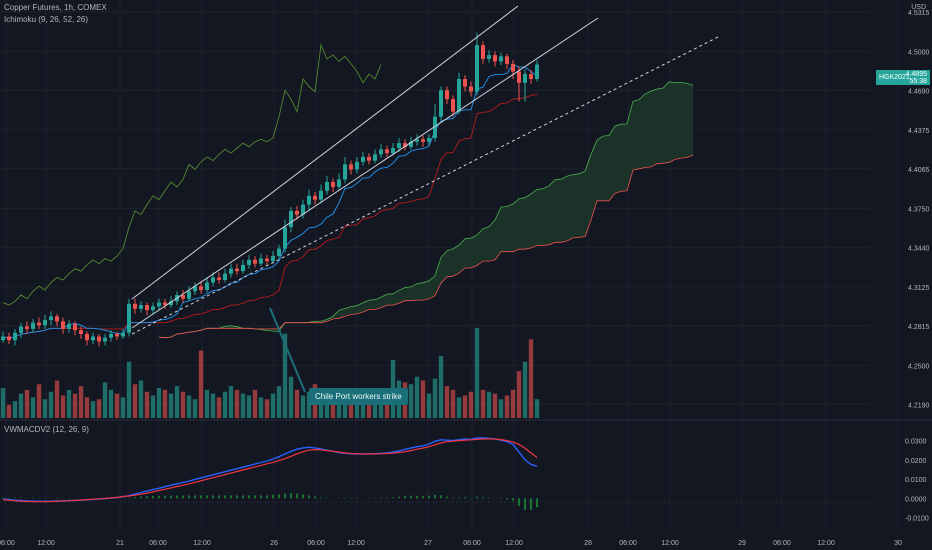 This screenshot has width=932, height=550. What do you see at coordinates (919, 366) in the screenshot?
I see `price-tick-label: 4.2500` at bounding box center [919, 366].